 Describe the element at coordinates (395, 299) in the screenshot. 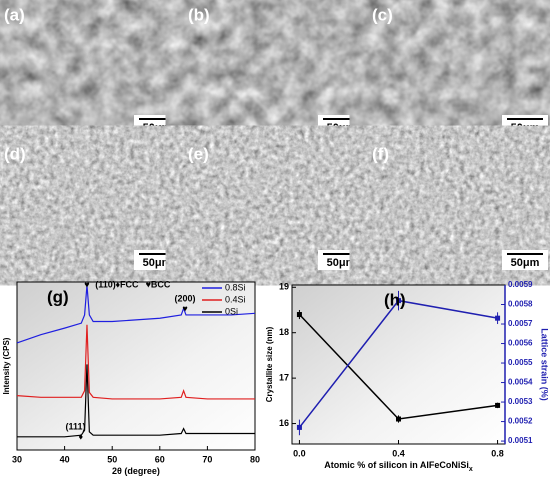

I see `panel-label: (h)` at that location.